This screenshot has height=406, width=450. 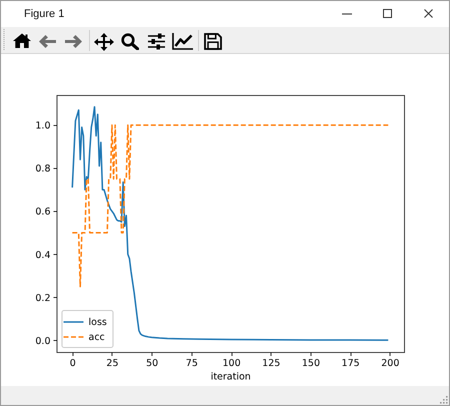 I want to click on y-tick-label: 0.0, so click(x=42, y=341).